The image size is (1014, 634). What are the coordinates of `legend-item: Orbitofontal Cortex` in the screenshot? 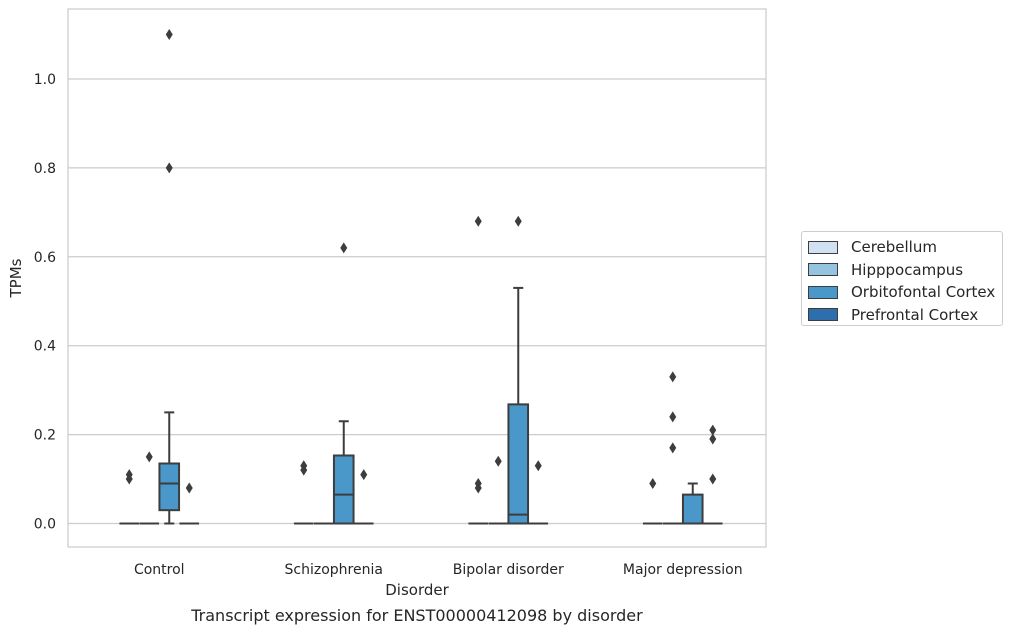 It's located at (905, 292).